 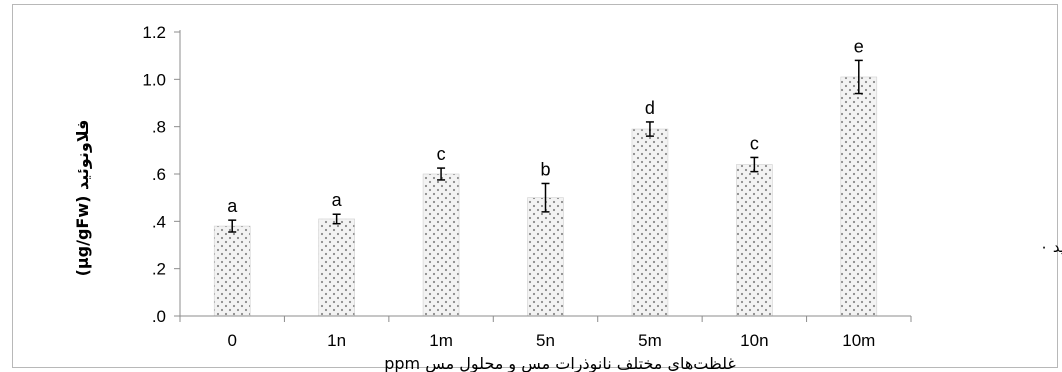 What do you see at coordinates (650, 108) in the screenshot?
I see `significance-letter: d` at bounding box center [650, 108].